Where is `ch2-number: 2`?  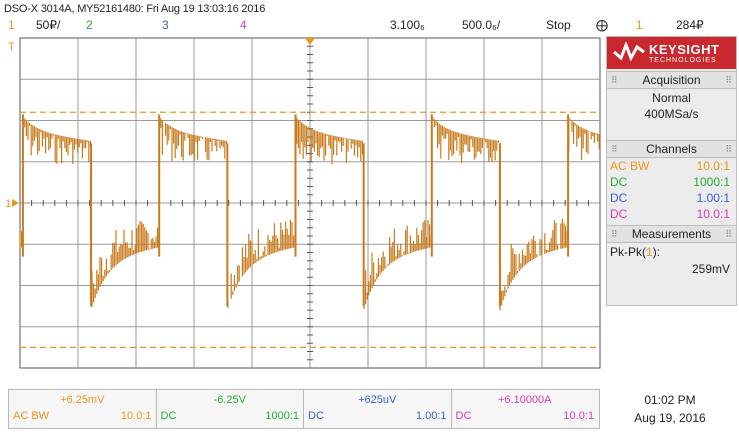 ch2-number: 2 is located at coordinates (89, 25).